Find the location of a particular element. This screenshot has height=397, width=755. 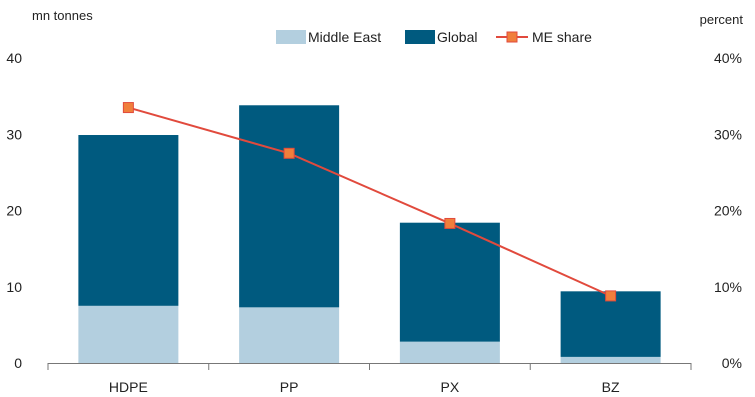

legend-label-middle-east: Middle East is located at coordinates (344, 37).